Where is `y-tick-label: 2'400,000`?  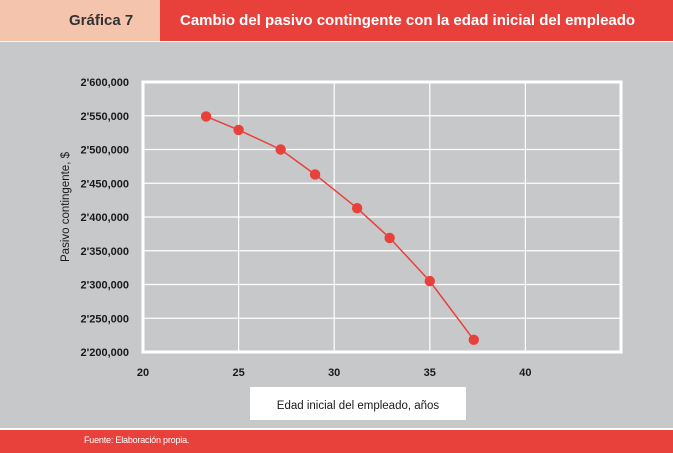
y-tick-label: 2'400,000 is located at coordinates (105, 218).